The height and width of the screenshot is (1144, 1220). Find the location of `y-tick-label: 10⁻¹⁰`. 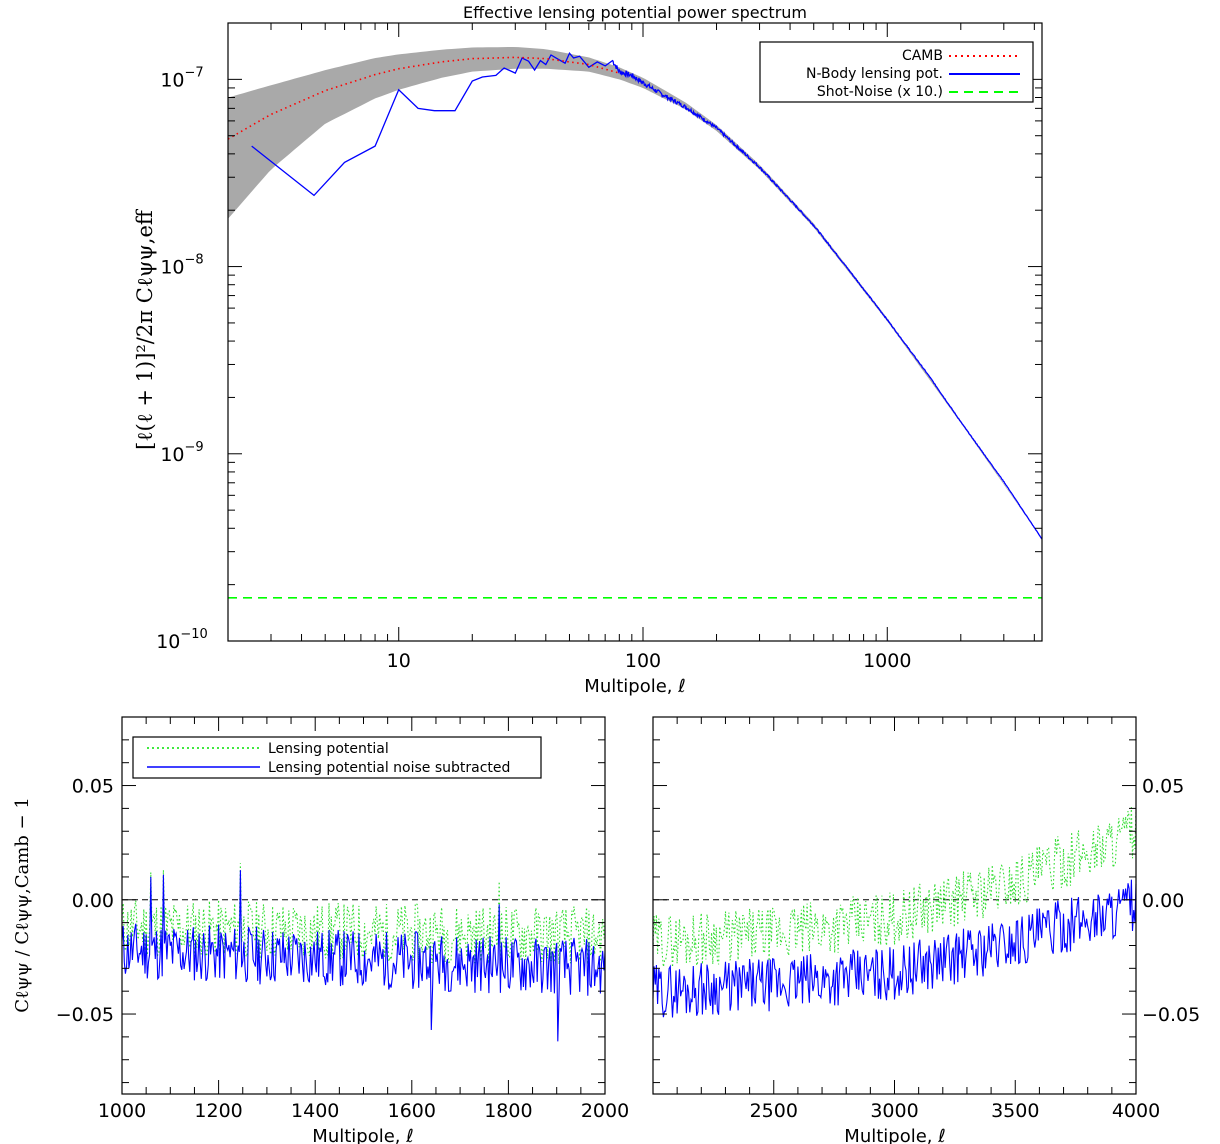

y-tick-label: 10⁻¹⁰ is located at coordinates (182, 640).